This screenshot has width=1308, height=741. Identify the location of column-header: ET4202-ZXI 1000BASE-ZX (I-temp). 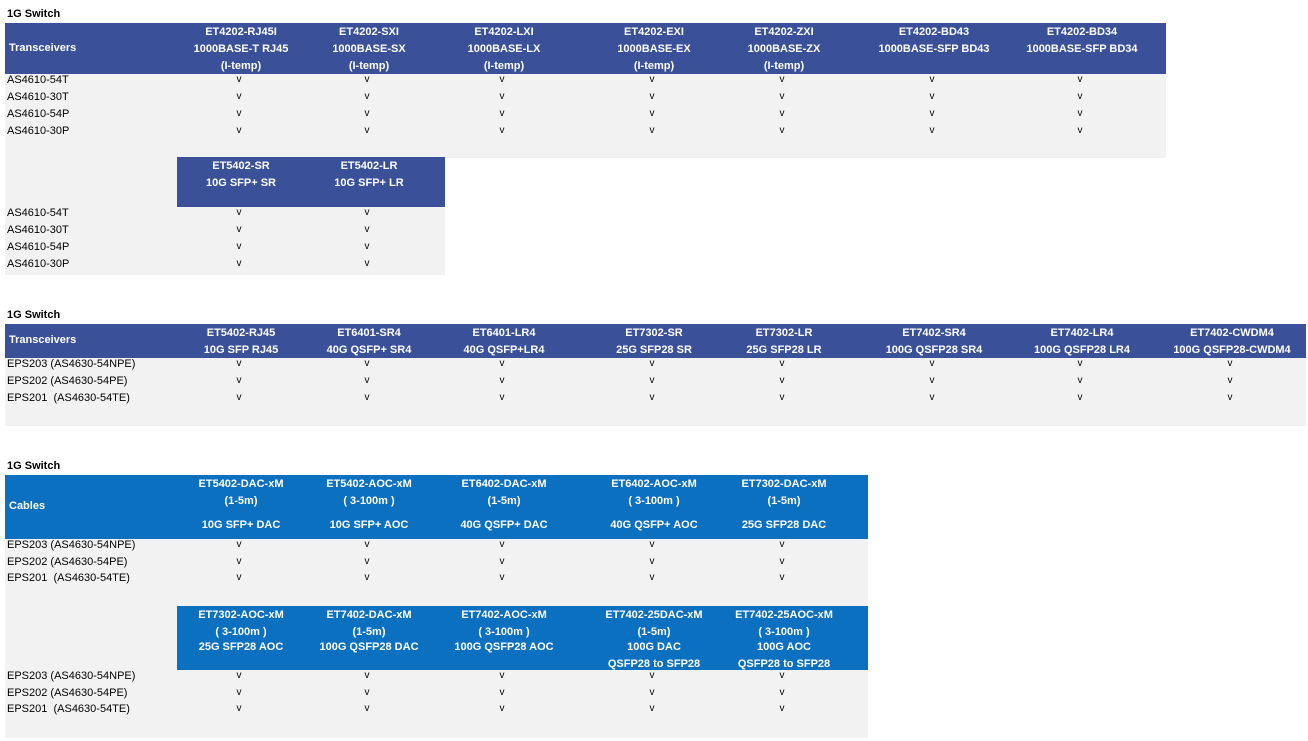
(784, 48).